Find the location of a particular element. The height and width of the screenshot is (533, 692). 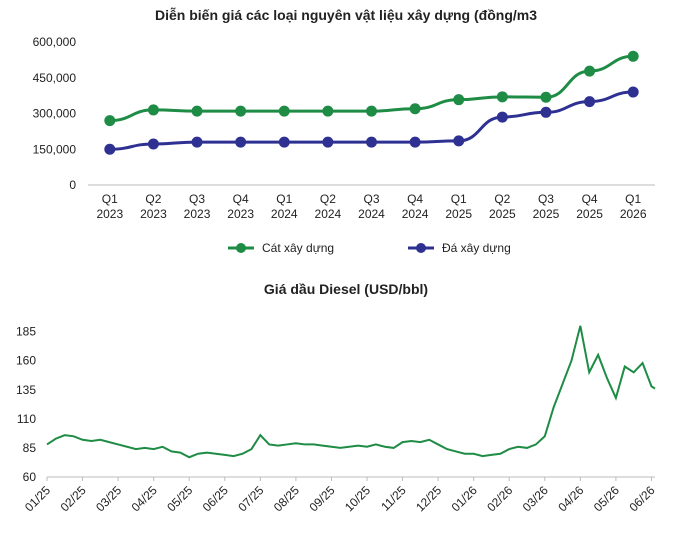

legend-label: Đá xây dựng is located at coordinates (476, 248).